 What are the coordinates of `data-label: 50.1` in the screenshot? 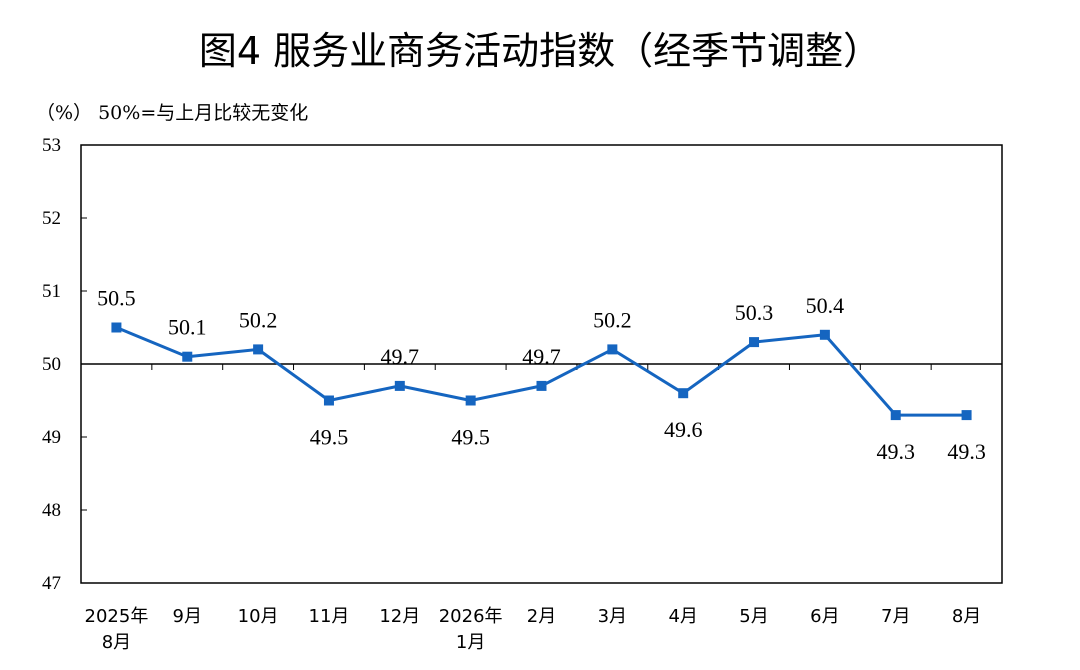 It's located at (187, 327).